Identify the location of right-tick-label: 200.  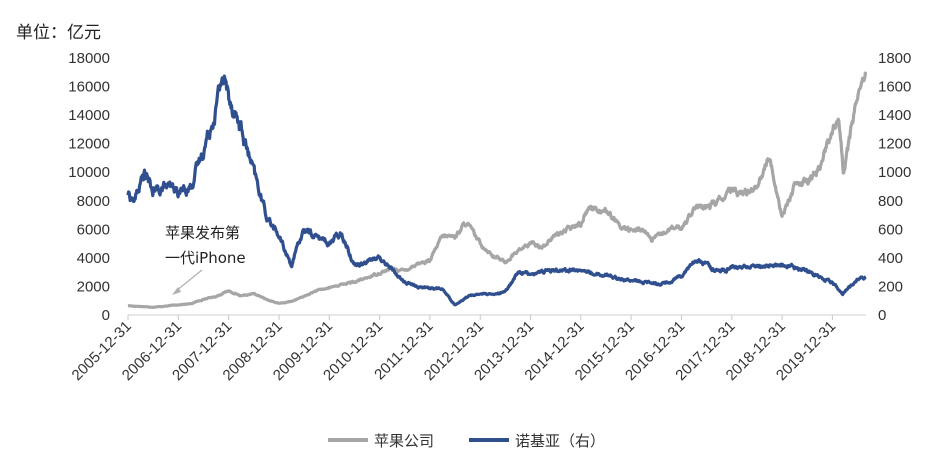
(890, 286).